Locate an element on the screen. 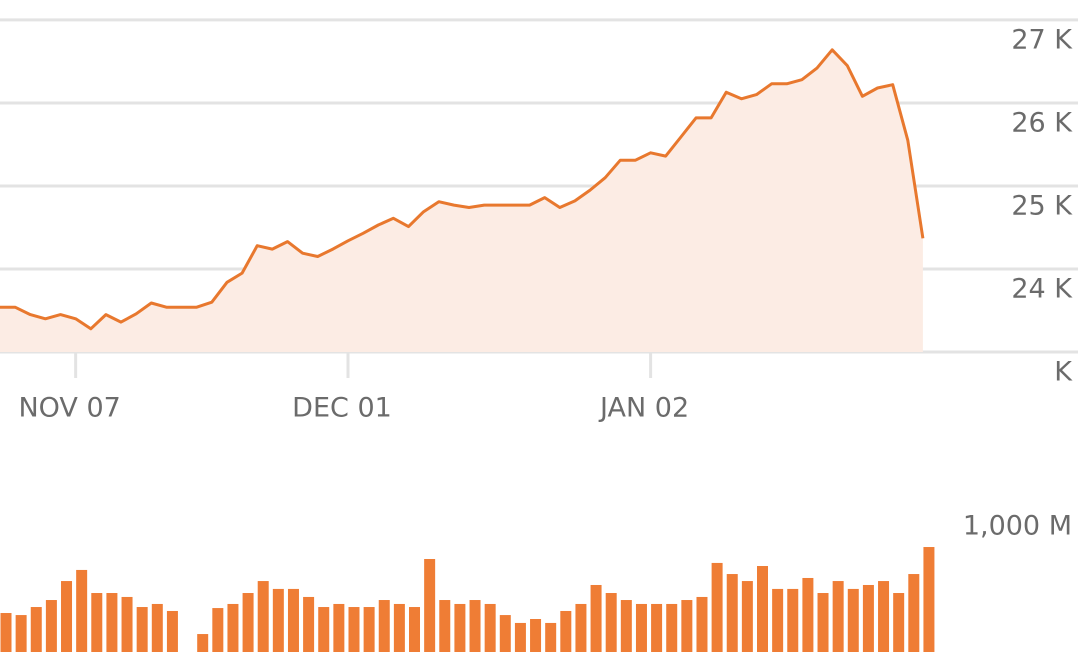 This screenshot has width=1080, height=672. x-tick-label: JAN 02 is located at coordinates (643, 408).